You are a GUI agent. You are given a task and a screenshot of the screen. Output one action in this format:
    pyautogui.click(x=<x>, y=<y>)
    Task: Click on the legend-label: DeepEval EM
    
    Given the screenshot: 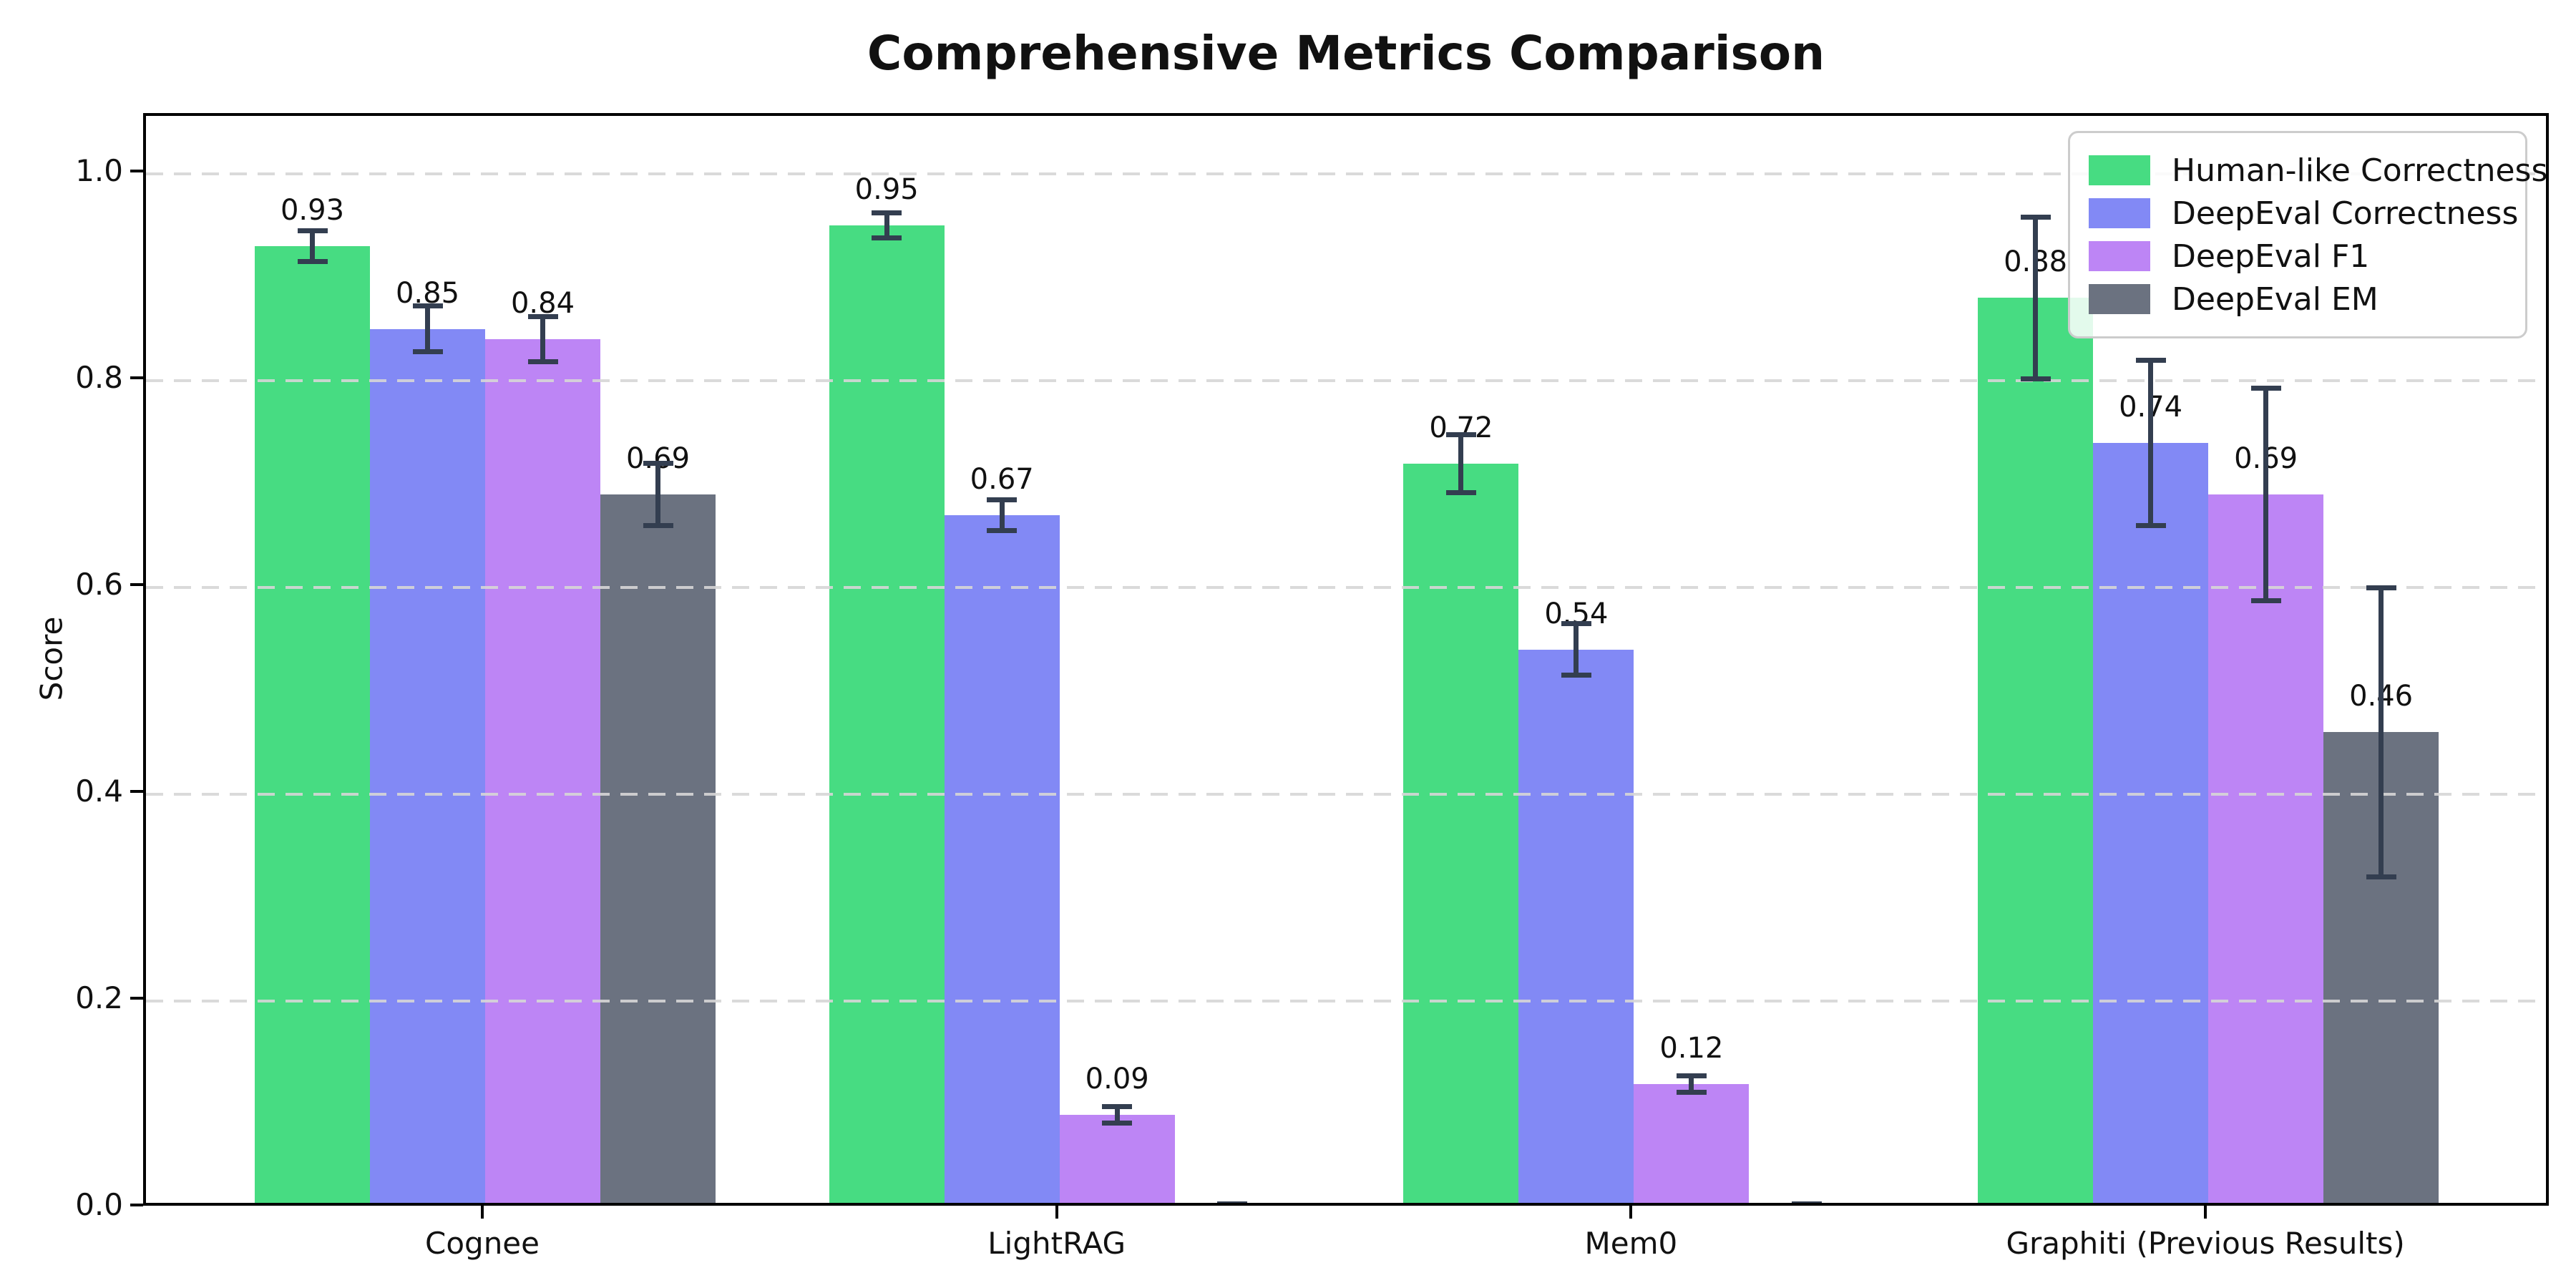 What is the action you would take?
    pyautogui.click(x=2275, y=299)
    